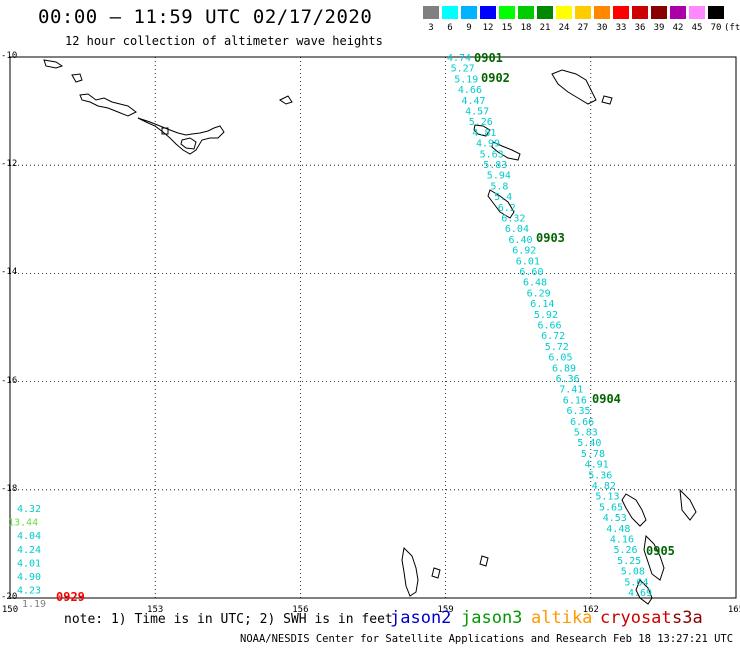  What do you see at coordinates (550, 238) in the screenshot?
I see `pass-time-label: 0903` at bounding box center [550, 238].